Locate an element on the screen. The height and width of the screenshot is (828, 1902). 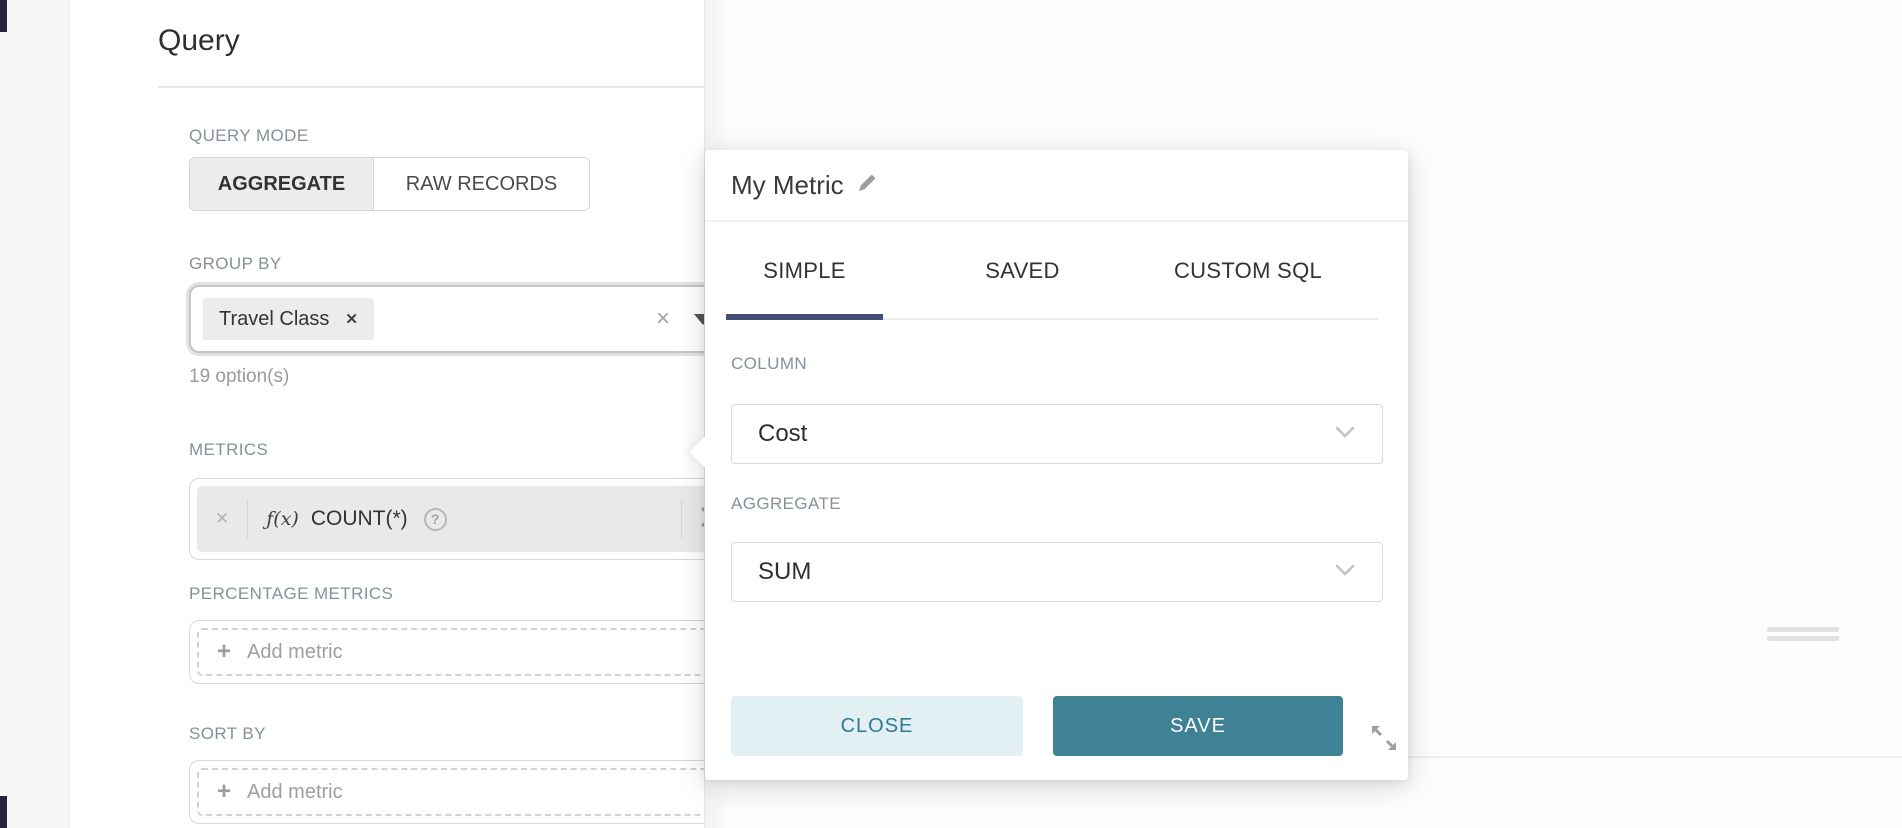
column-select-value: Cost is located at coordinates (783, 433).